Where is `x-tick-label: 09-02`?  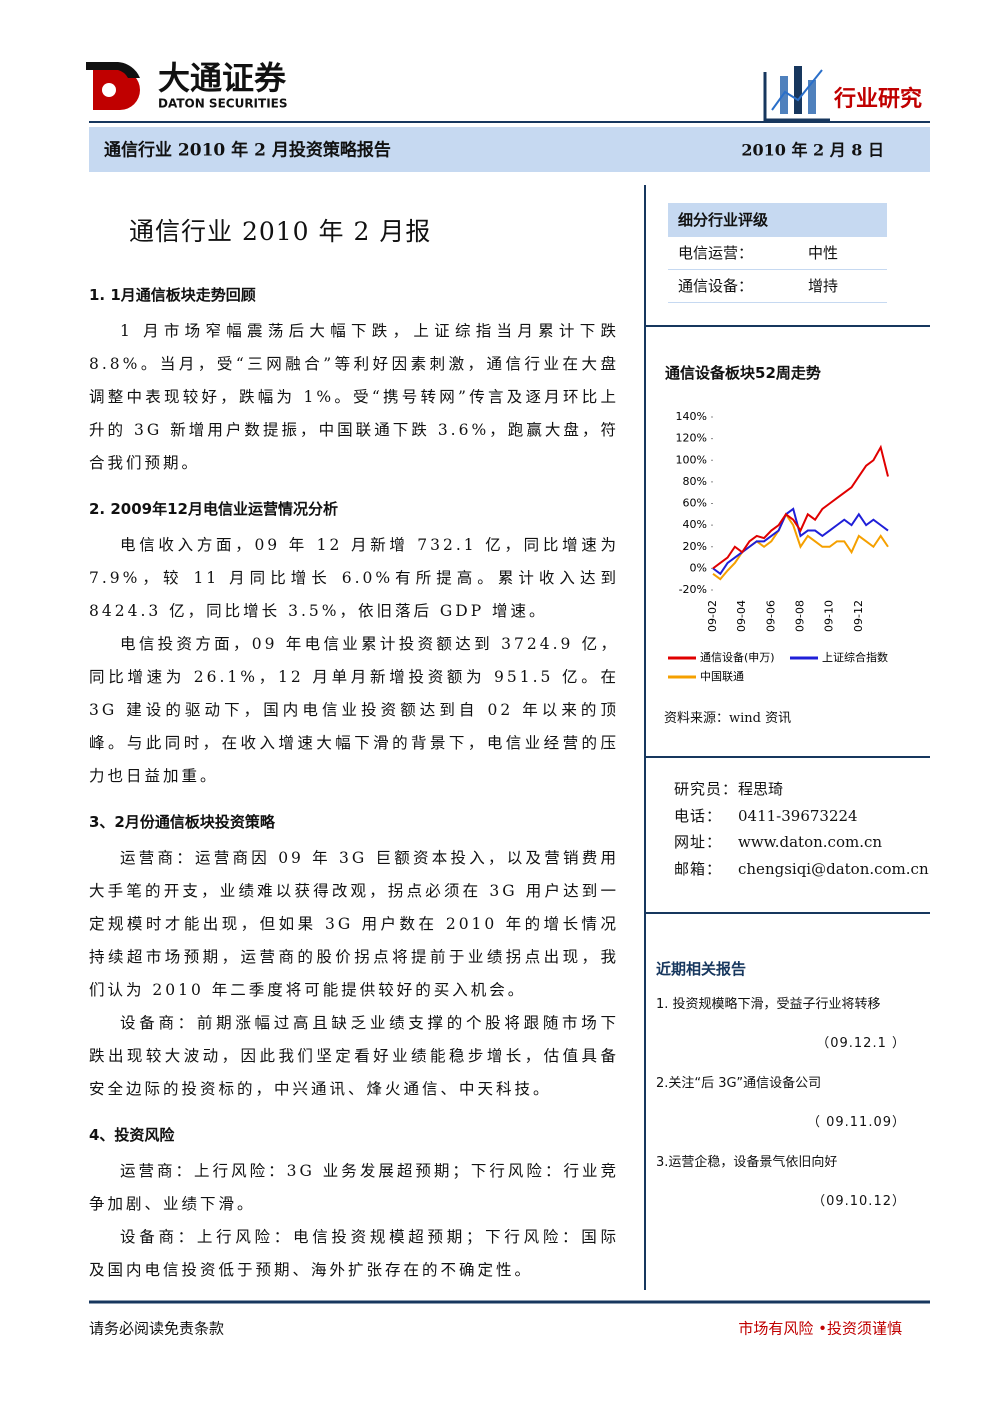 x-tick-label: 09-02 is located at coordinates (712, 616).